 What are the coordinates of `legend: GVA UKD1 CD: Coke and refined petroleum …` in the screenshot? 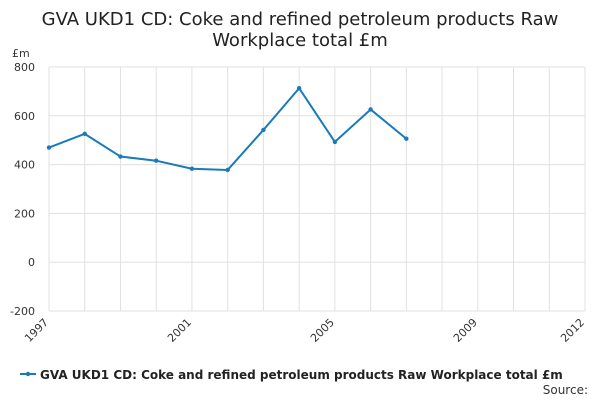 It's located at (291, 375).